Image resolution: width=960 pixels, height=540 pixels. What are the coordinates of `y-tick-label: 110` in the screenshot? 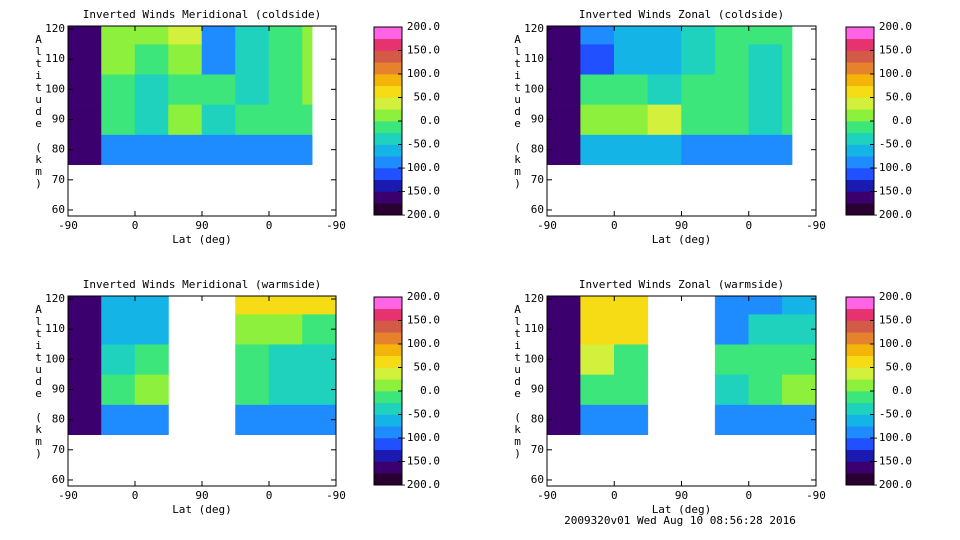 It's located at (534, 58).